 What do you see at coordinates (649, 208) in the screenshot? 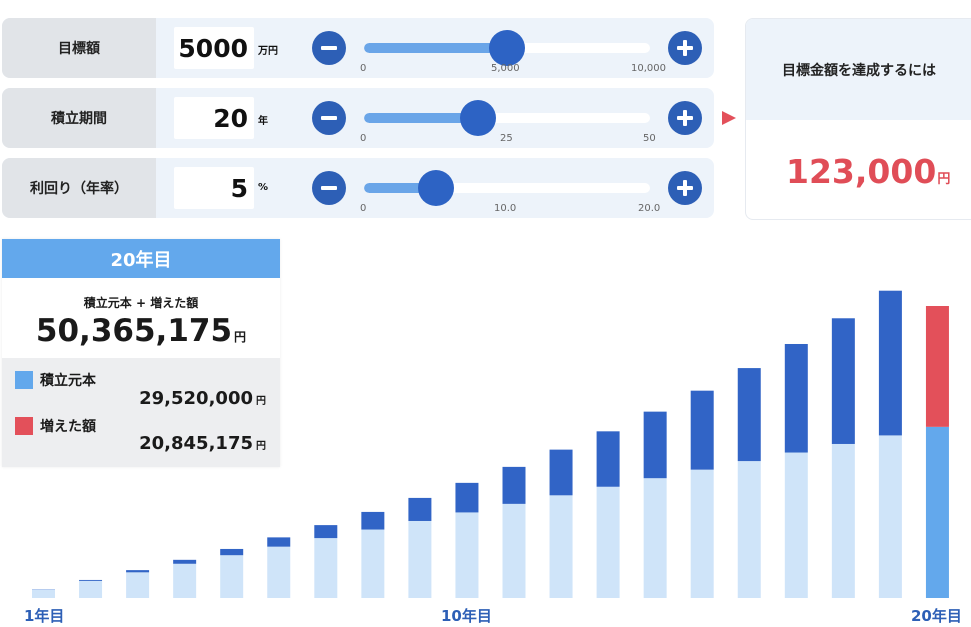
I see `slider-tick-max: 20.0` at bounding box center [649, 208].